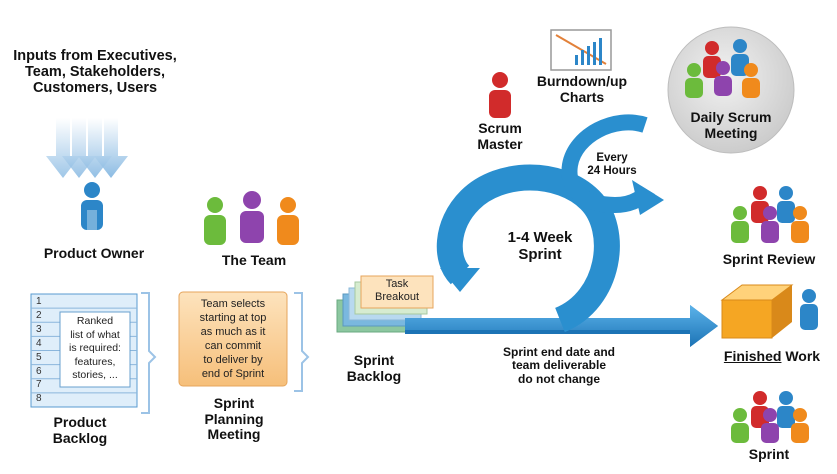 The height and width of the screenshot is (474, 837). Describe the element at coordinates (233, 332) in the screenshot. I see `planning-note-line: as much as it` at that location.